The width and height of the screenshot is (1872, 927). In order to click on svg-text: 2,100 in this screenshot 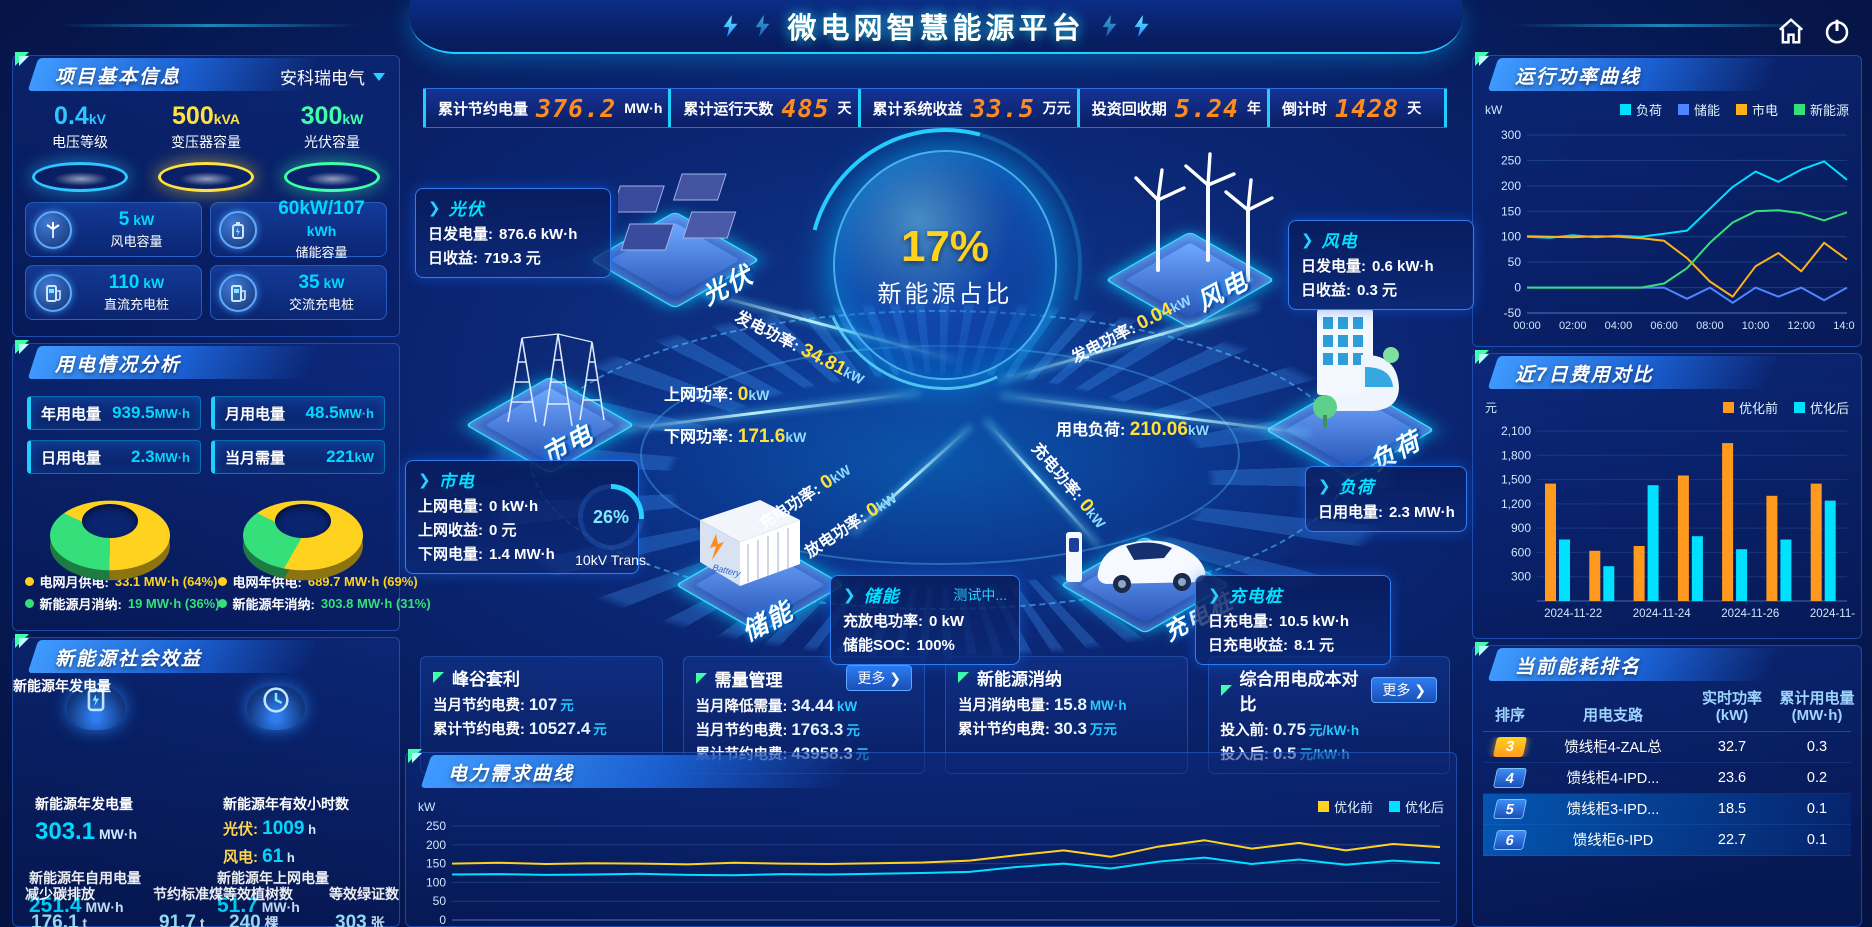, I will do `click(1516, 431)`.